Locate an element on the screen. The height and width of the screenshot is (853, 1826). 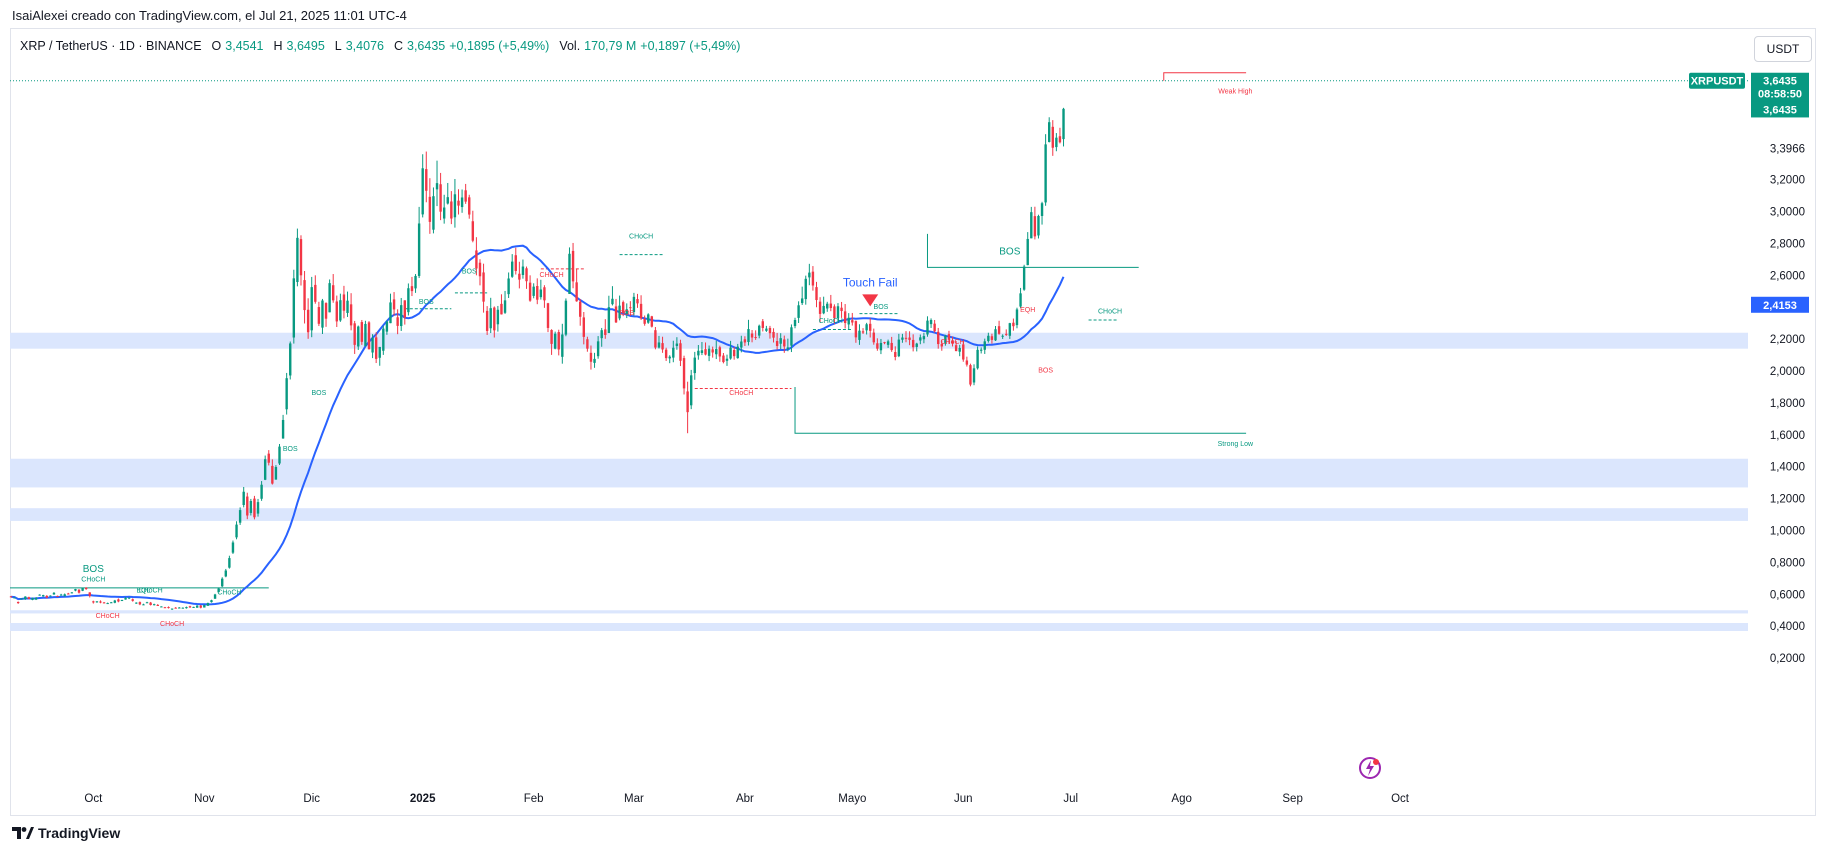
annotation-16: BOS is located at coordinates (626, 313).